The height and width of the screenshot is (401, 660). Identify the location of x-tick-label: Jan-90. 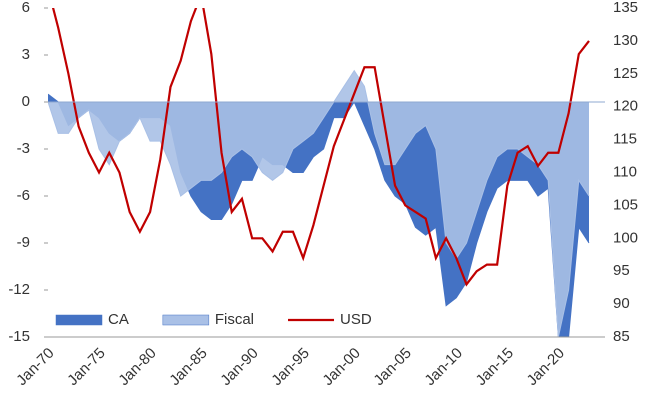
(239, 367).